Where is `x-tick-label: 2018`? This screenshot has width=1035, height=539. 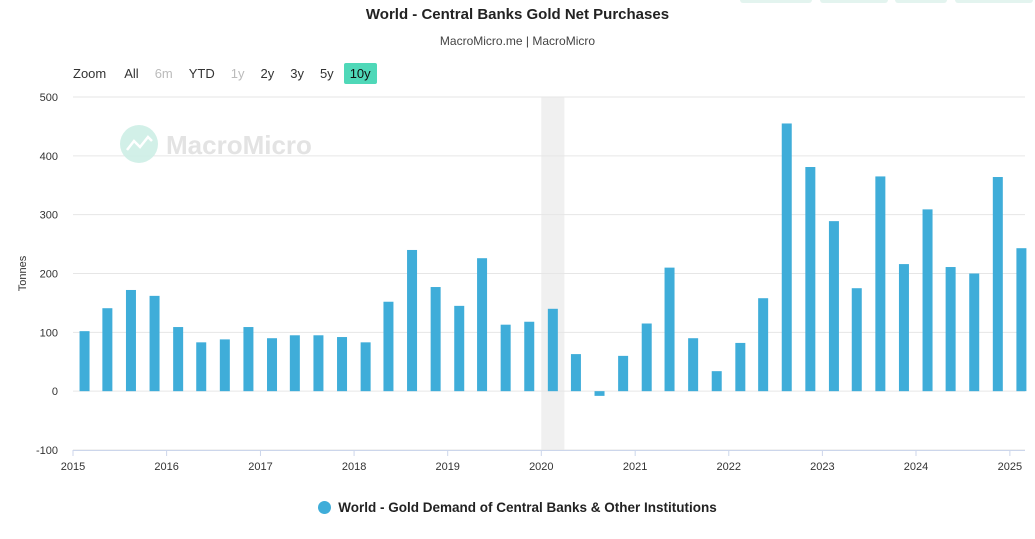 x-tick-label: 2018 is located at coordinates (354, 467).